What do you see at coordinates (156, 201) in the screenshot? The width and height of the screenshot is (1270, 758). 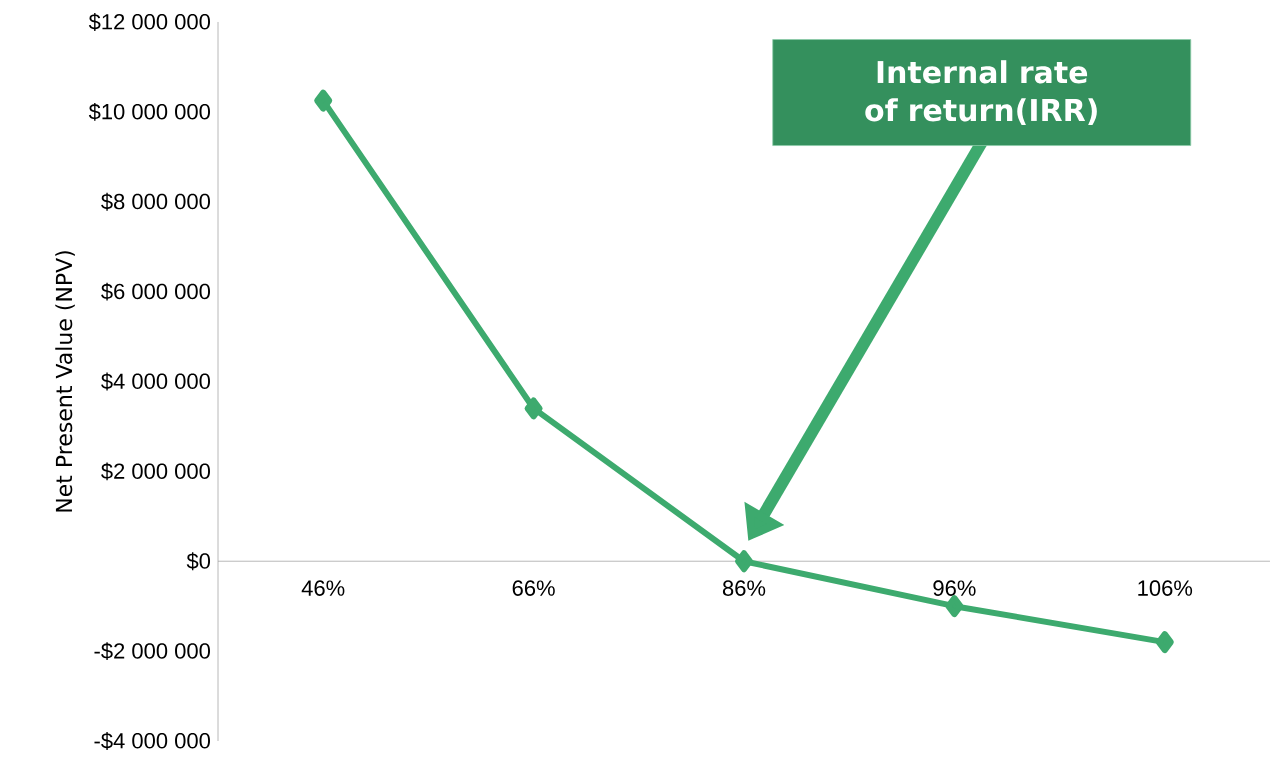 I see `y-tick-label: $8 000 000` at bounding box center [156, 201].